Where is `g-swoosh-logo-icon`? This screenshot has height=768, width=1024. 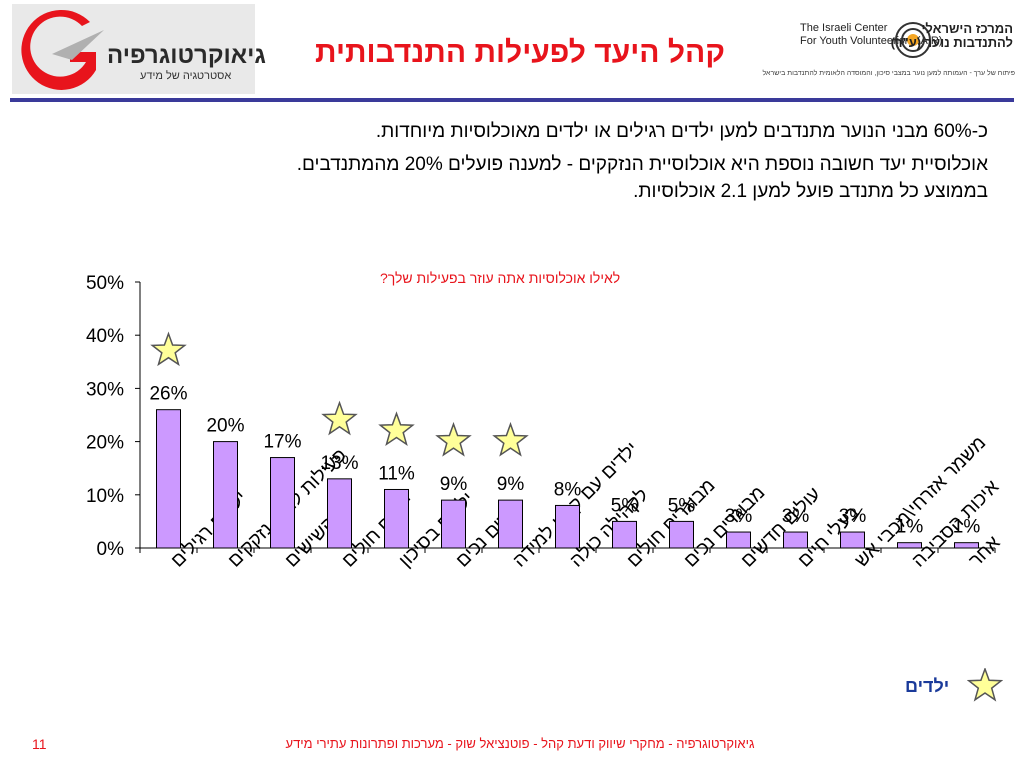
g-swoosh-logo-icon is located at coordinates (62, 49).